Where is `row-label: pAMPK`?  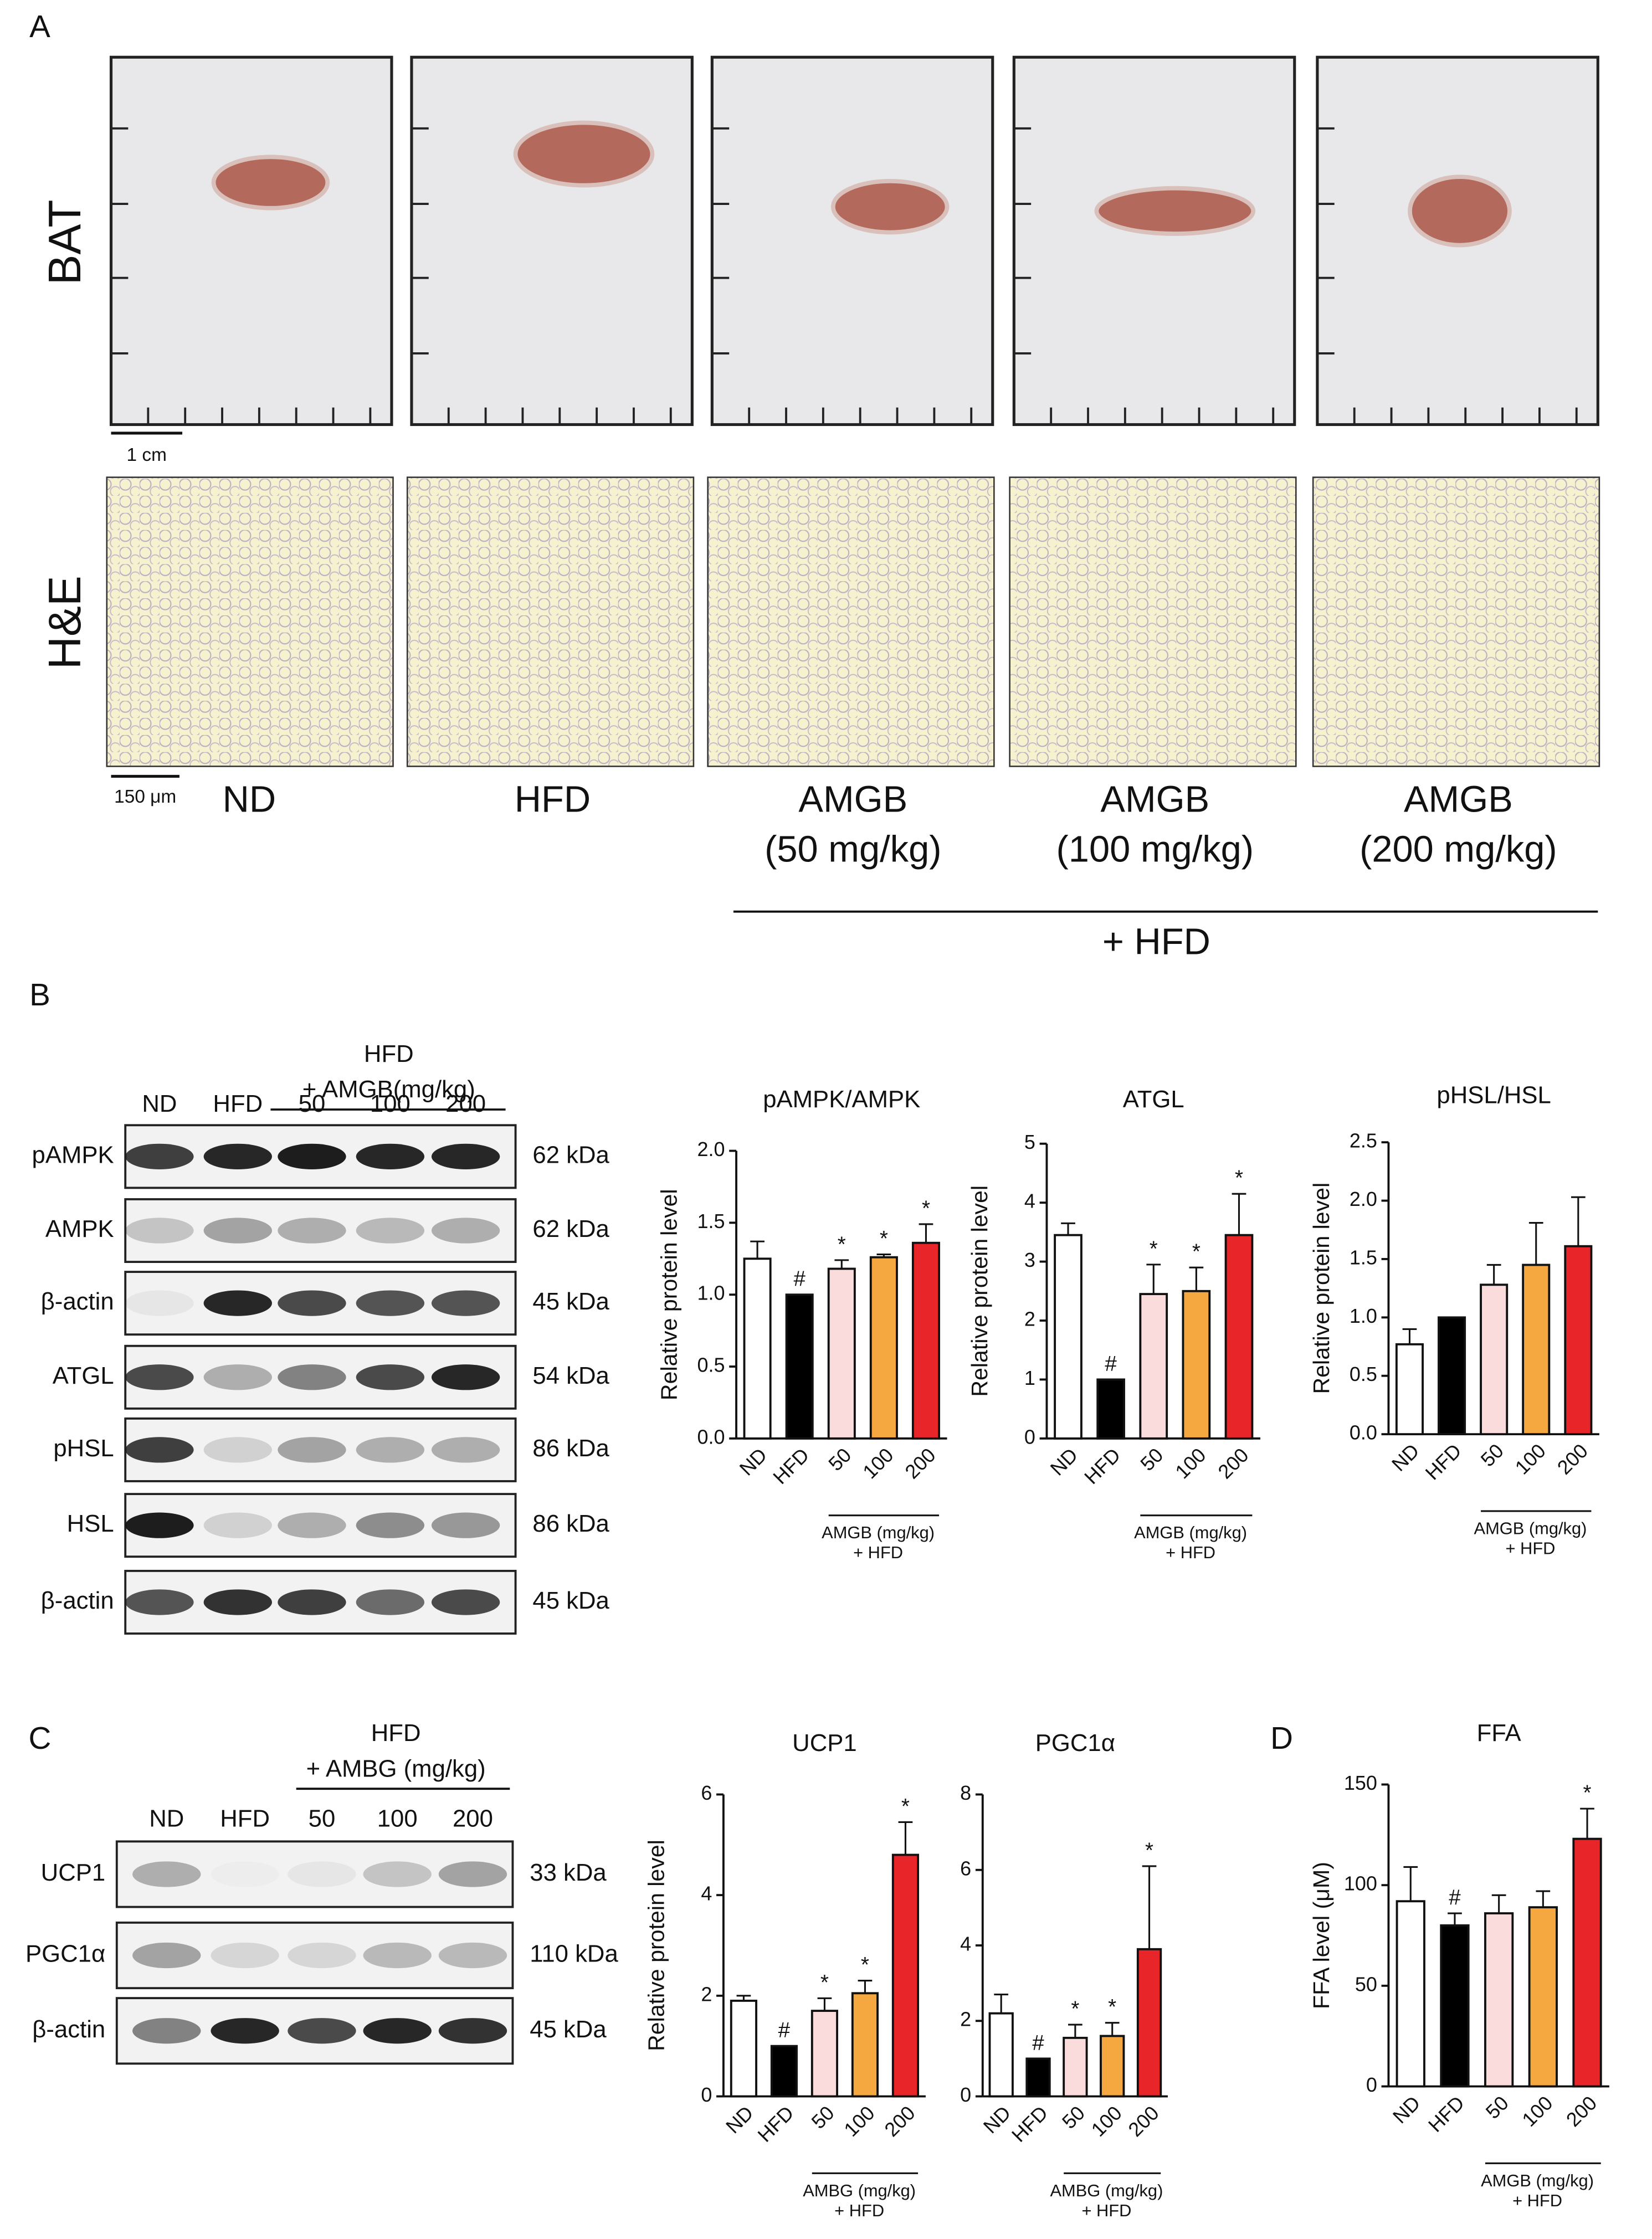
row-label: pAMPK is located at coordinates (73, 1154).